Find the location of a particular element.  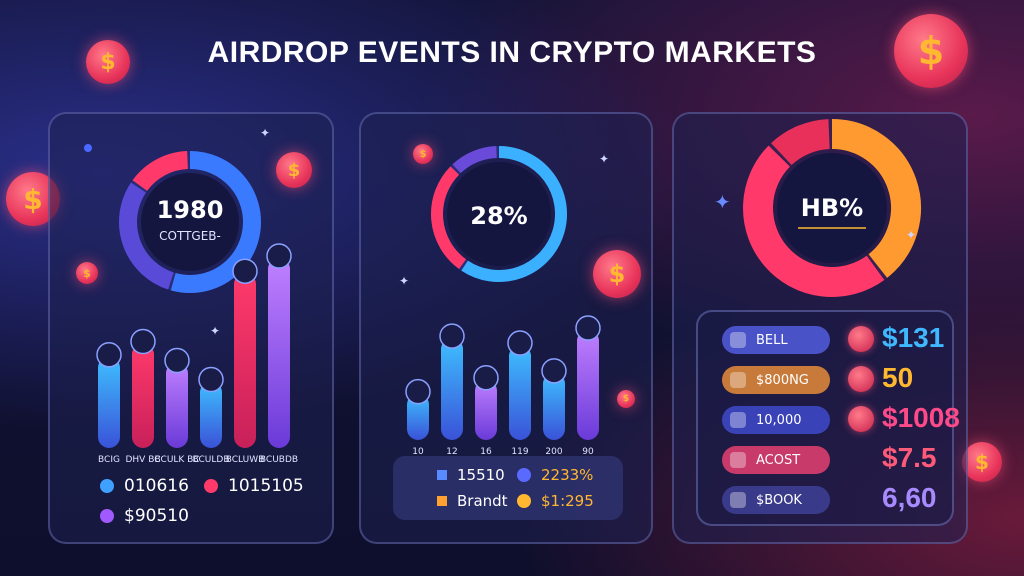

bar-tick-label: BCIG is located at coordinates (109, 460).